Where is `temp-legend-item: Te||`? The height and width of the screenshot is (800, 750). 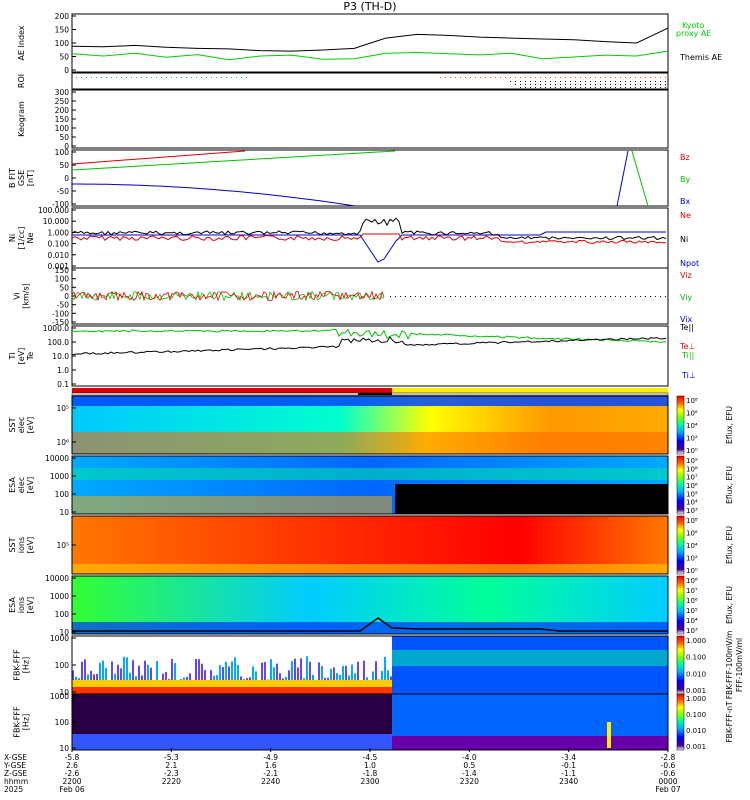 temp-legend-item: Te|| is located at coordinates (686, 327).